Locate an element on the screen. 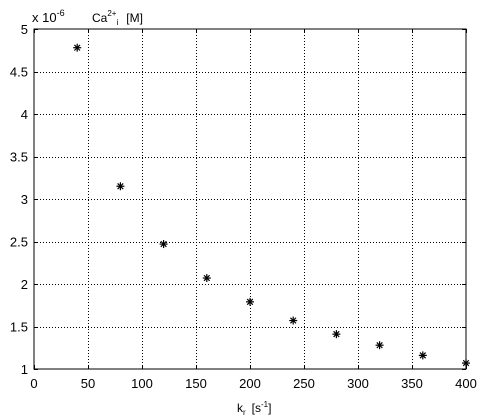 This screenshot has height=420, width=485. x-tick-label: 350 is located at coordinates (412, 383).